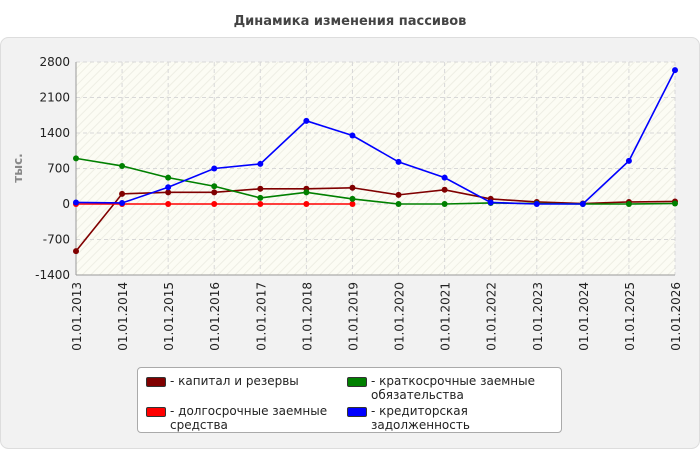 The image size is (700, 450). Describe the element at coordinates (584, 316) in the screenshot. I see `x-tick-label: 01.01.2024` at that location.